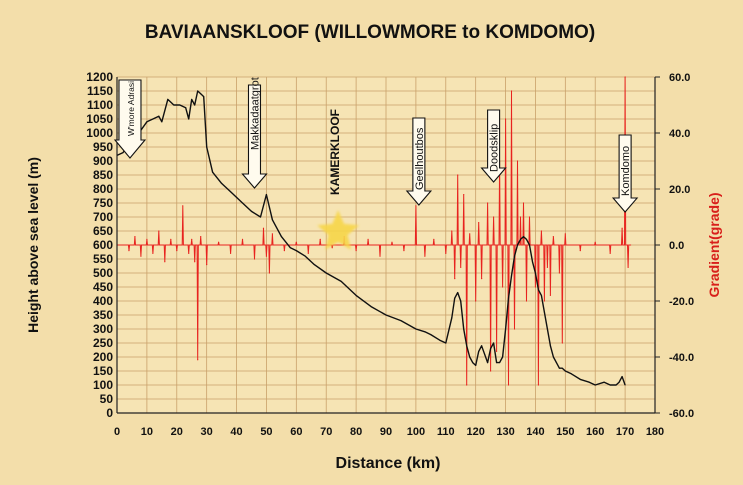 This screenshot has height=485, width=743. Describe the element at coordinates (420, 158) in the screenshot. I see `annotation-label: Geelhoutbos` at that location.